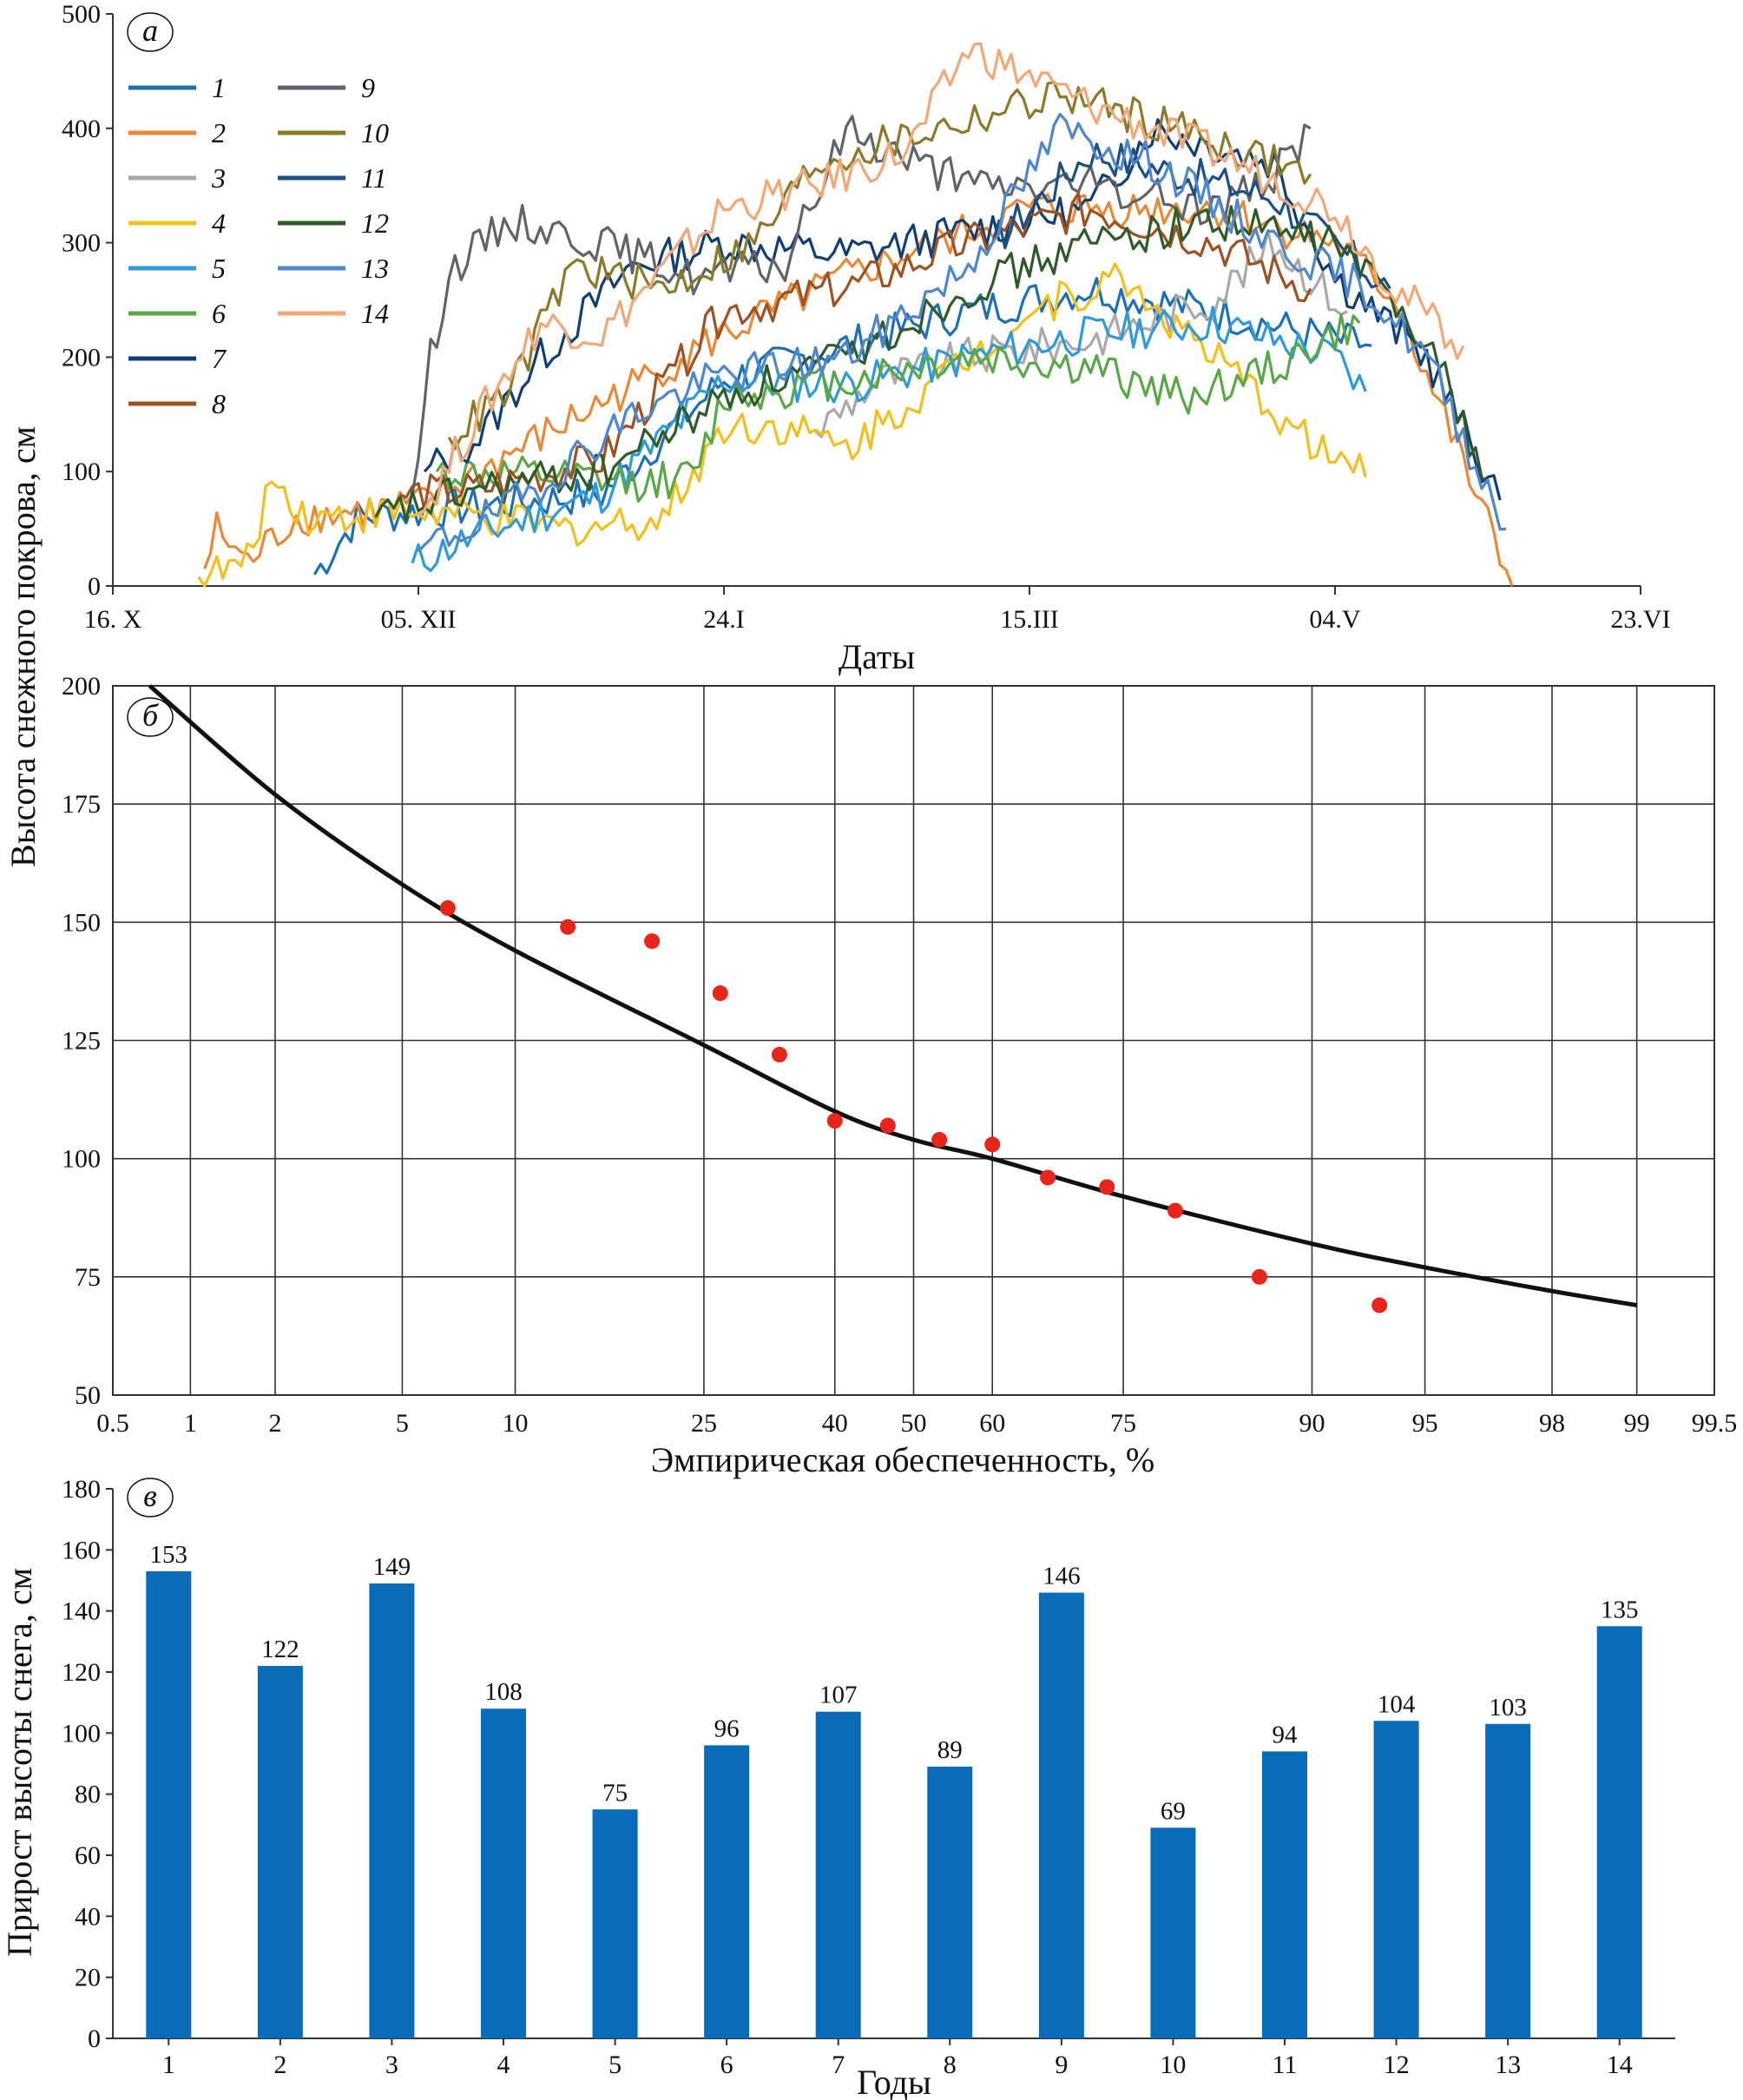  I want to click on bar-value-label: 96, so click(727, 1729).